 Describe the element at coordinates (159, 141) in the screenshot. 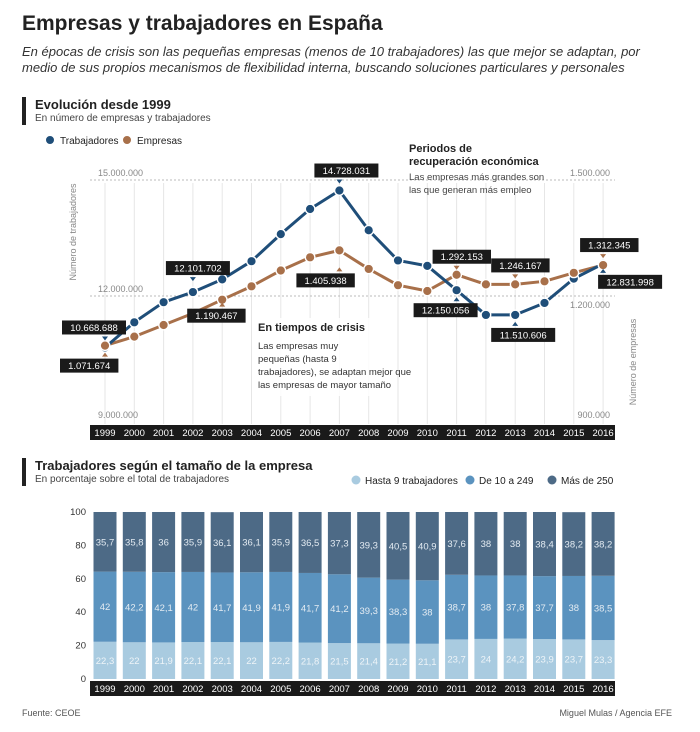

I see `legend-companies-label: Empresas` at that location.